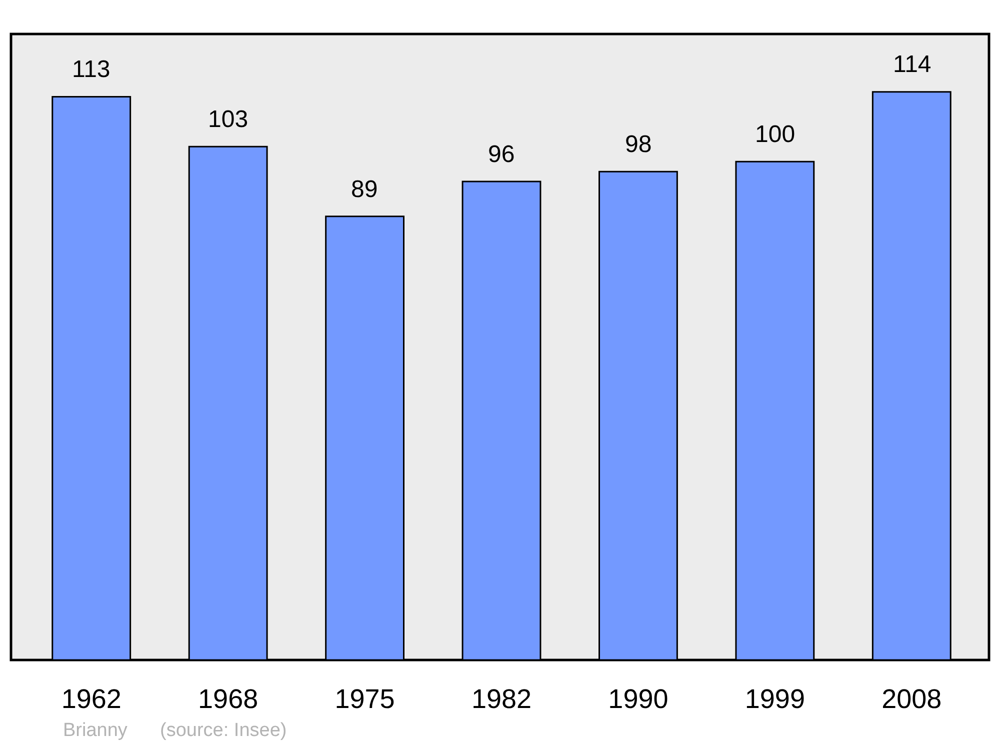 The width and height of the screenshot is (1000, 747). What do you see at coordinates (95, 730) in the screenshot?
I see `text: Brianny` at bounding box center [95, 730].